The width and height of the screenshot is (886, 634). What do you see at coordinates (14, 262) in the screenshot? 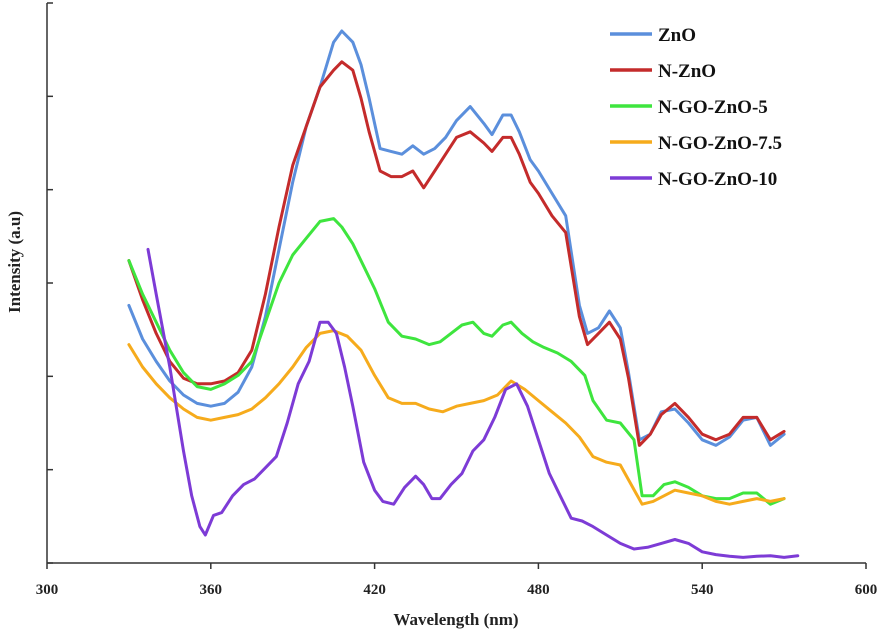
I see `y-axis-title: Intensity (a.u)` at bounding box center [14, 262].